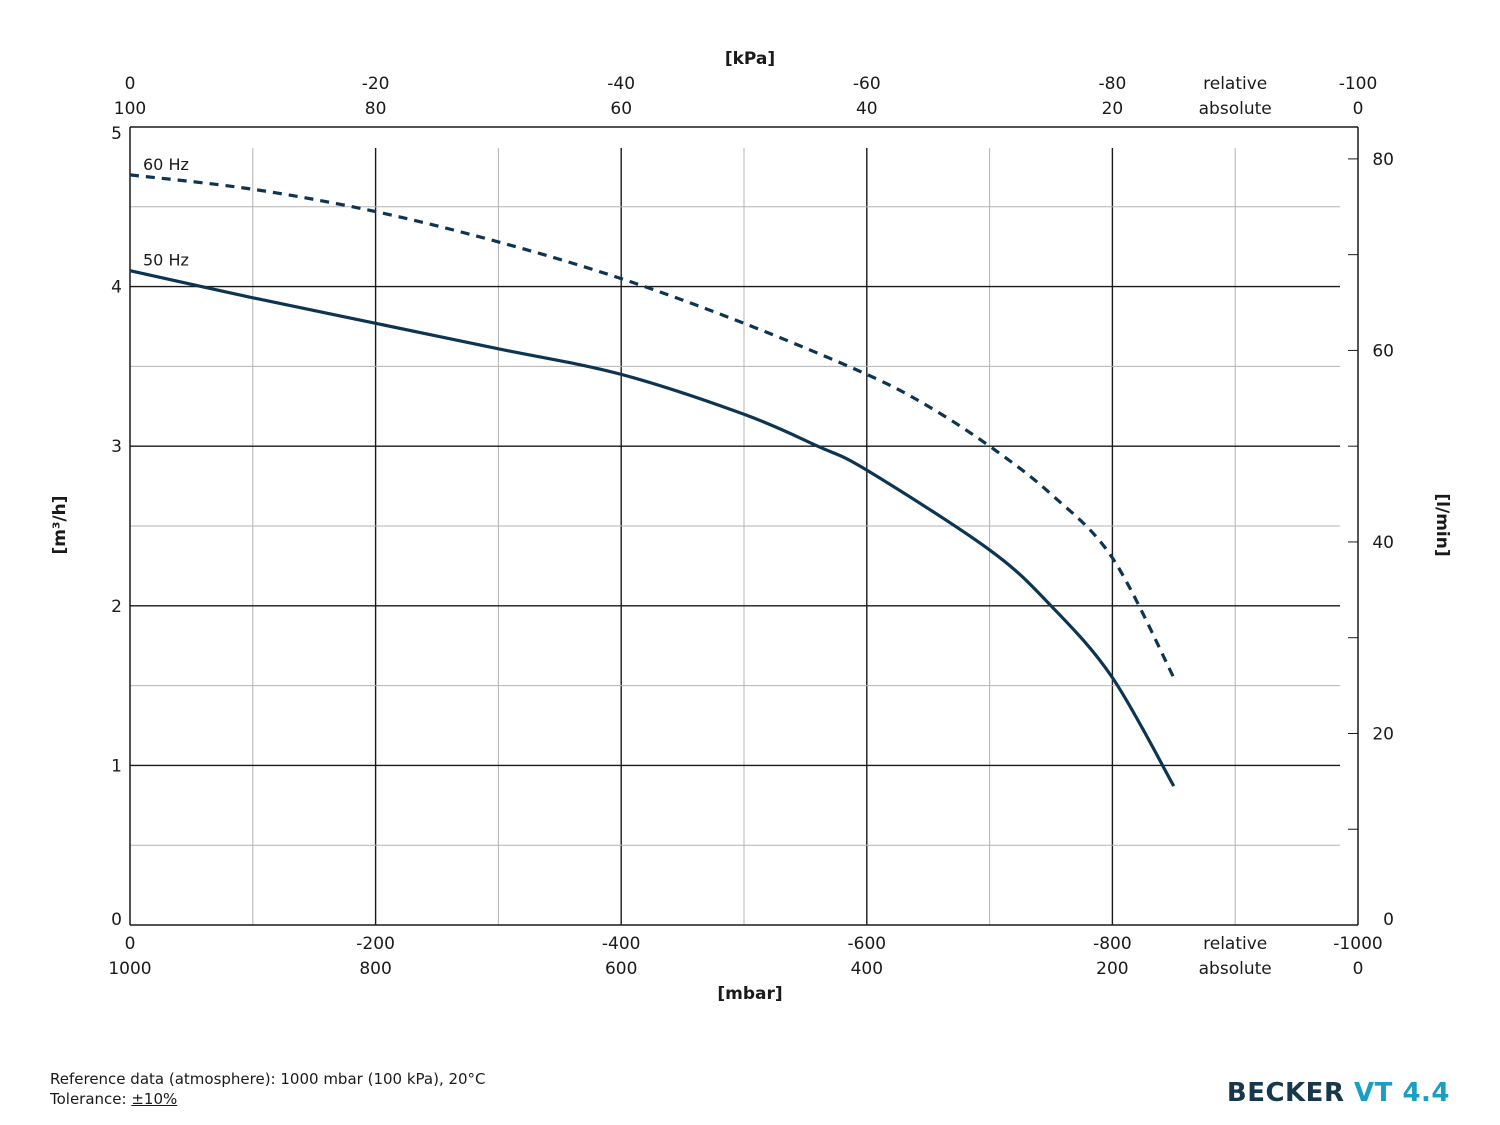  I want to click on x-top-absolute-tick: 40, so click(867, 109).